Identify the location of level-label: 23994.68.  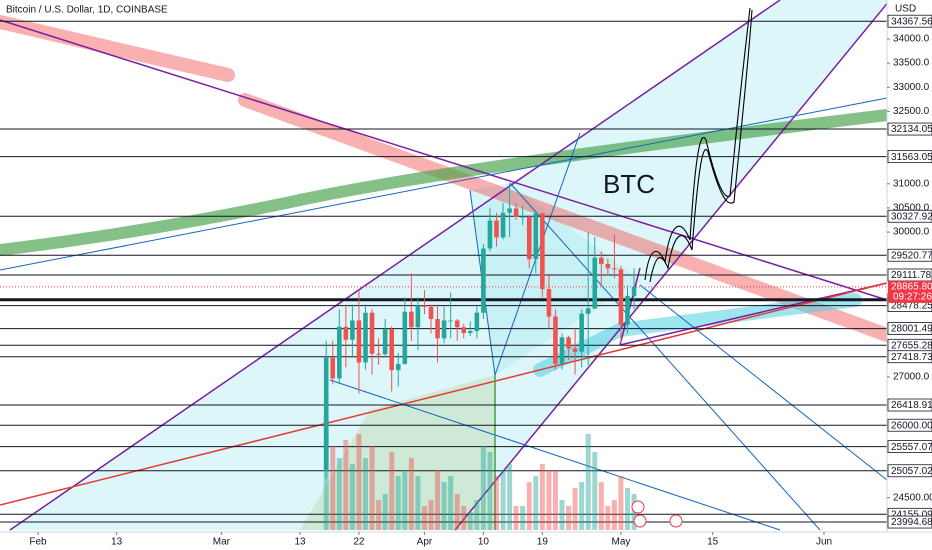
(911, 522).